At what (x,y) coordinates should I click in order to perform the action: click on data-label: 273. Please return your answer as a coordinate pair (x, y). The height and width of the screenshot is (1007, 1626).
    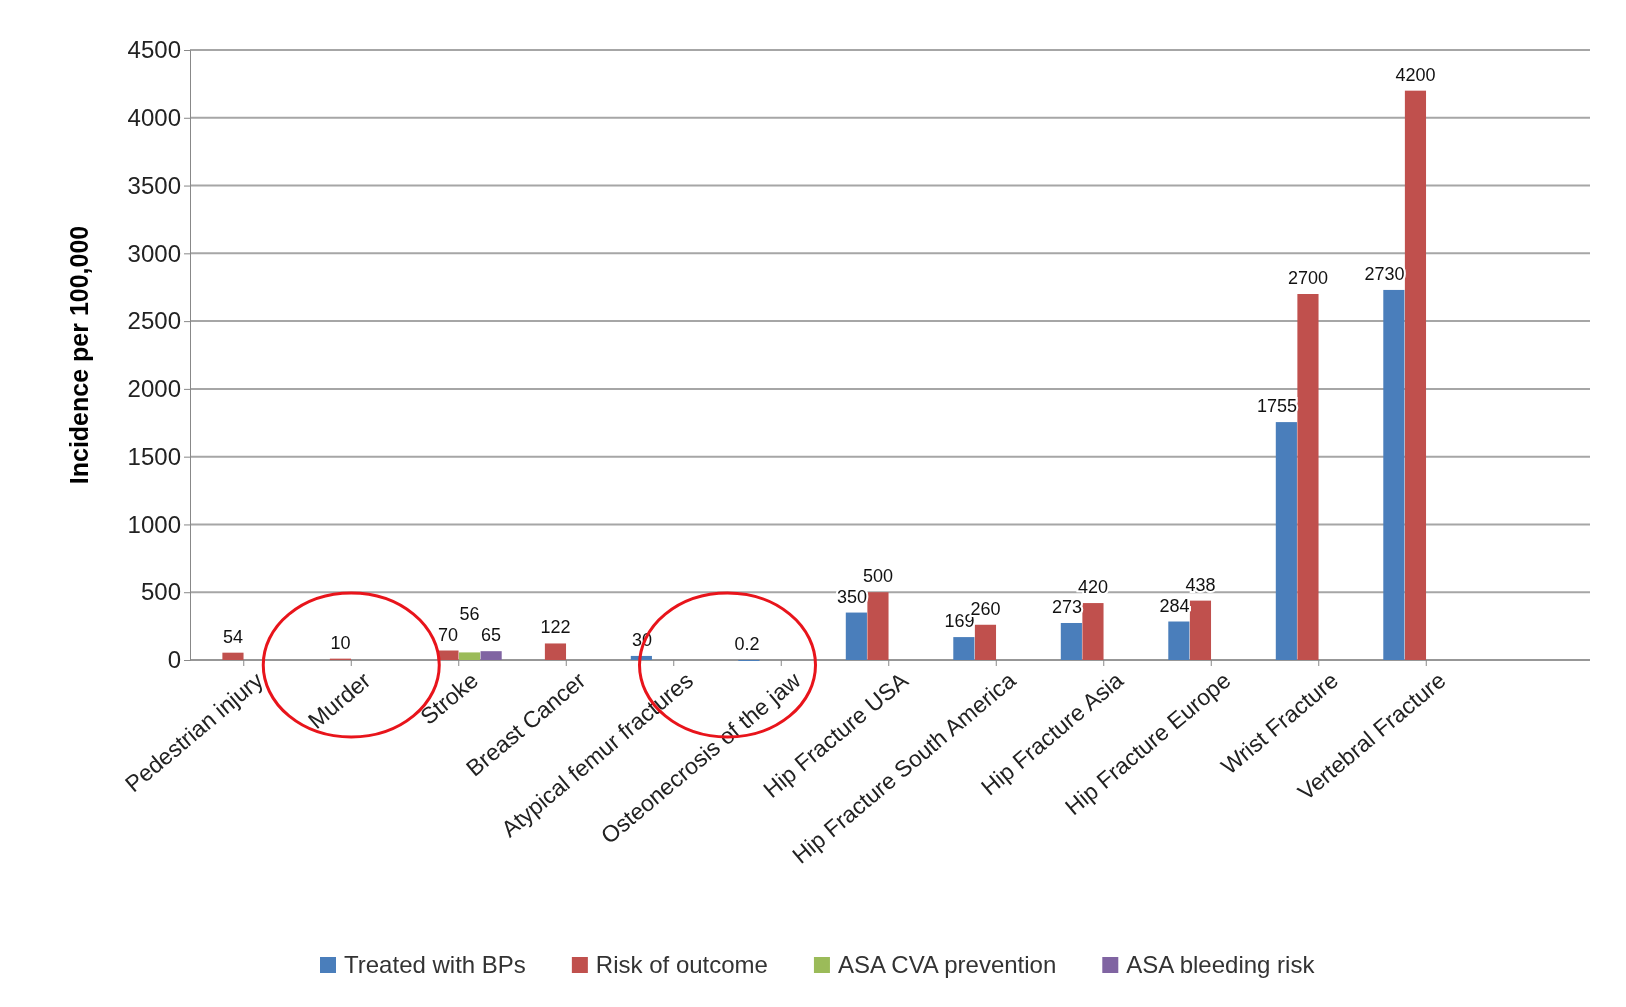
    Looking at the image, I should click on (1066, 606).